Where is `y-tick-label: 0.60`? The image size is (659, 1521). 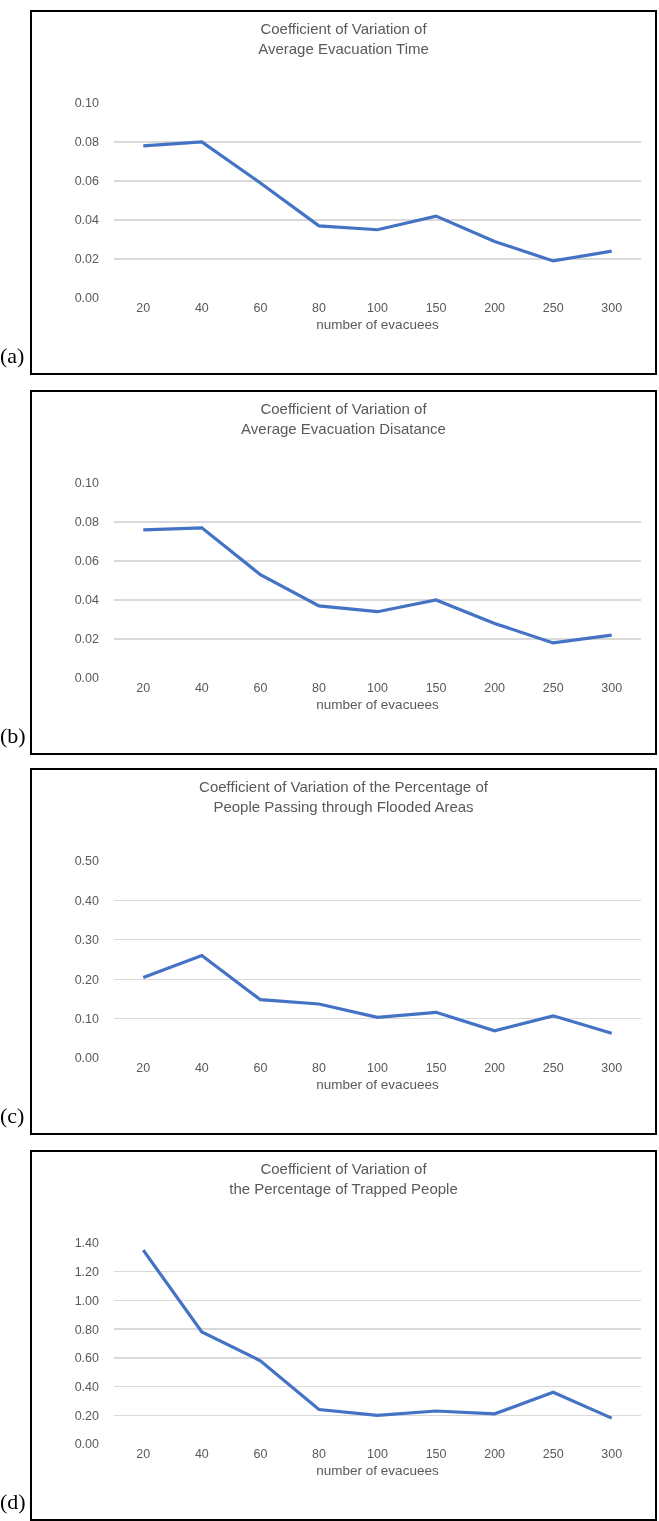
y-tick-label: 0.60 is located at coordinates (87, 1358).